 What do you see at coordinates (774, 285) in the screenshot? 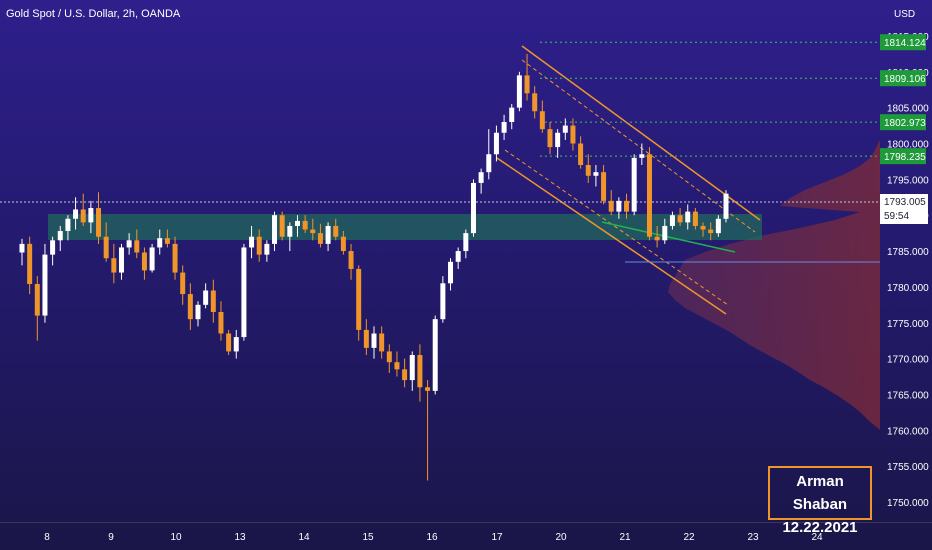
I see `volume-profile-area` at bounding box center [774, 285].